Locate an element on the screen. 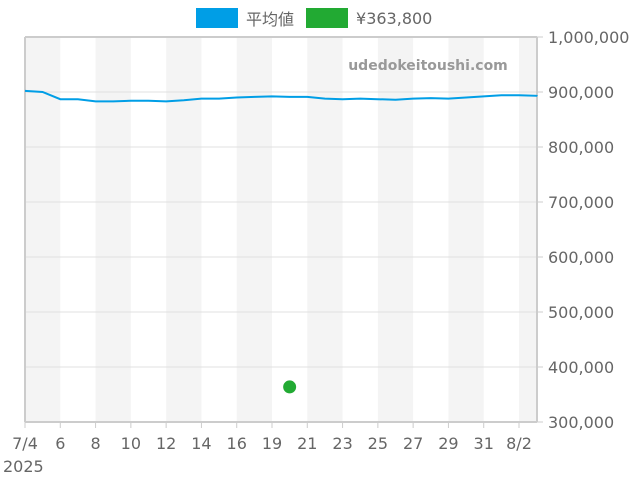 The height and width of the screenshot is (480, 640). x-tick-label: 8/2 is located at coordinates (519, 443).